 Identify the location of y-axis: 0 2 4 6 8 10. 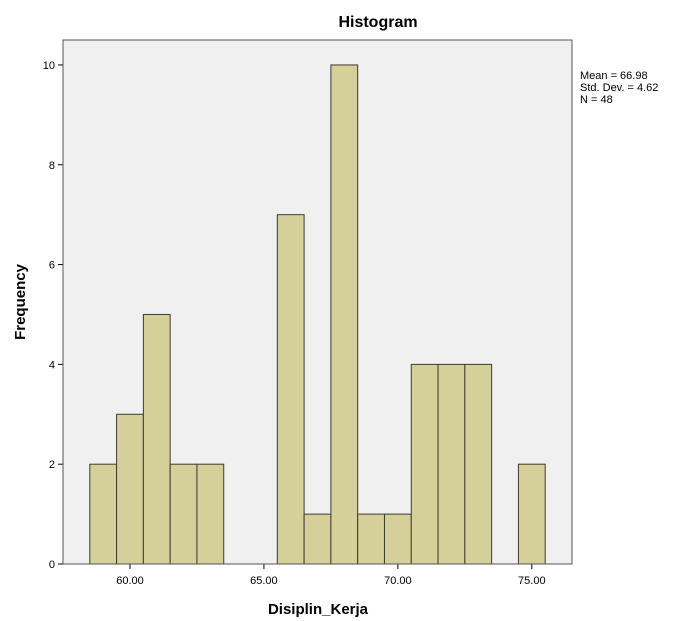
(53, 315).